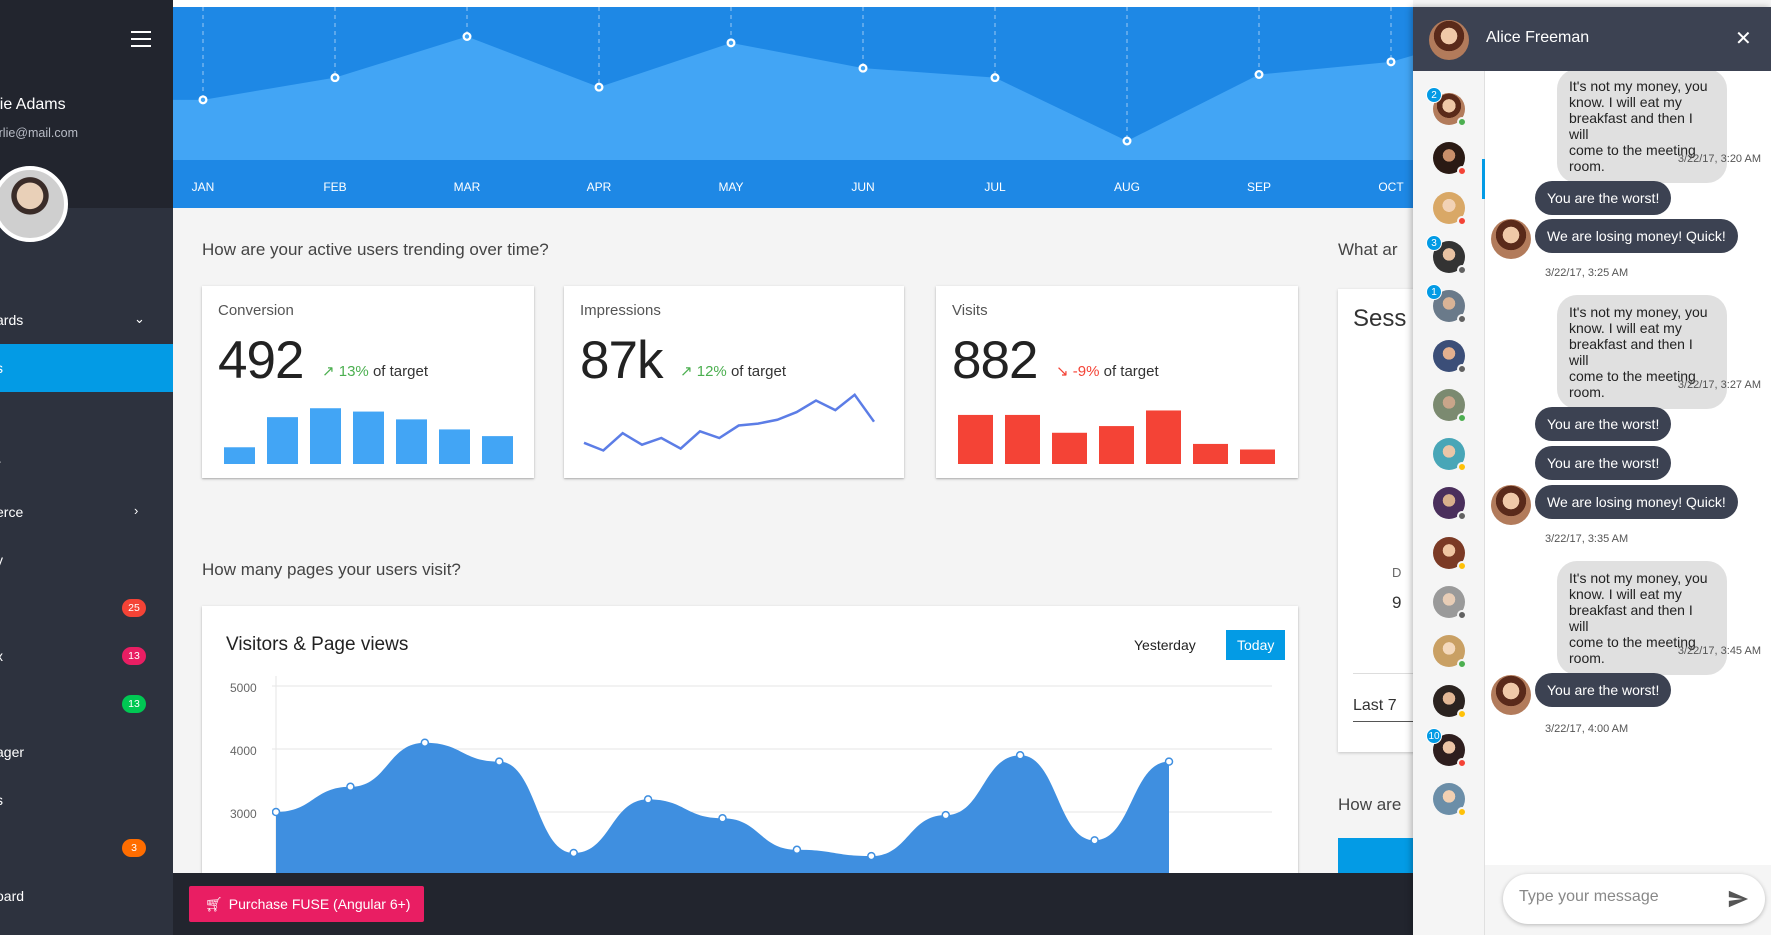 This screenshot has width=1771, height=935. Describe the element at coordinates (307, 904) in the screenshot. I see `purchase-fuse-button: 🛒︎ Purchase FUSE (Angular 6+)` at that location.